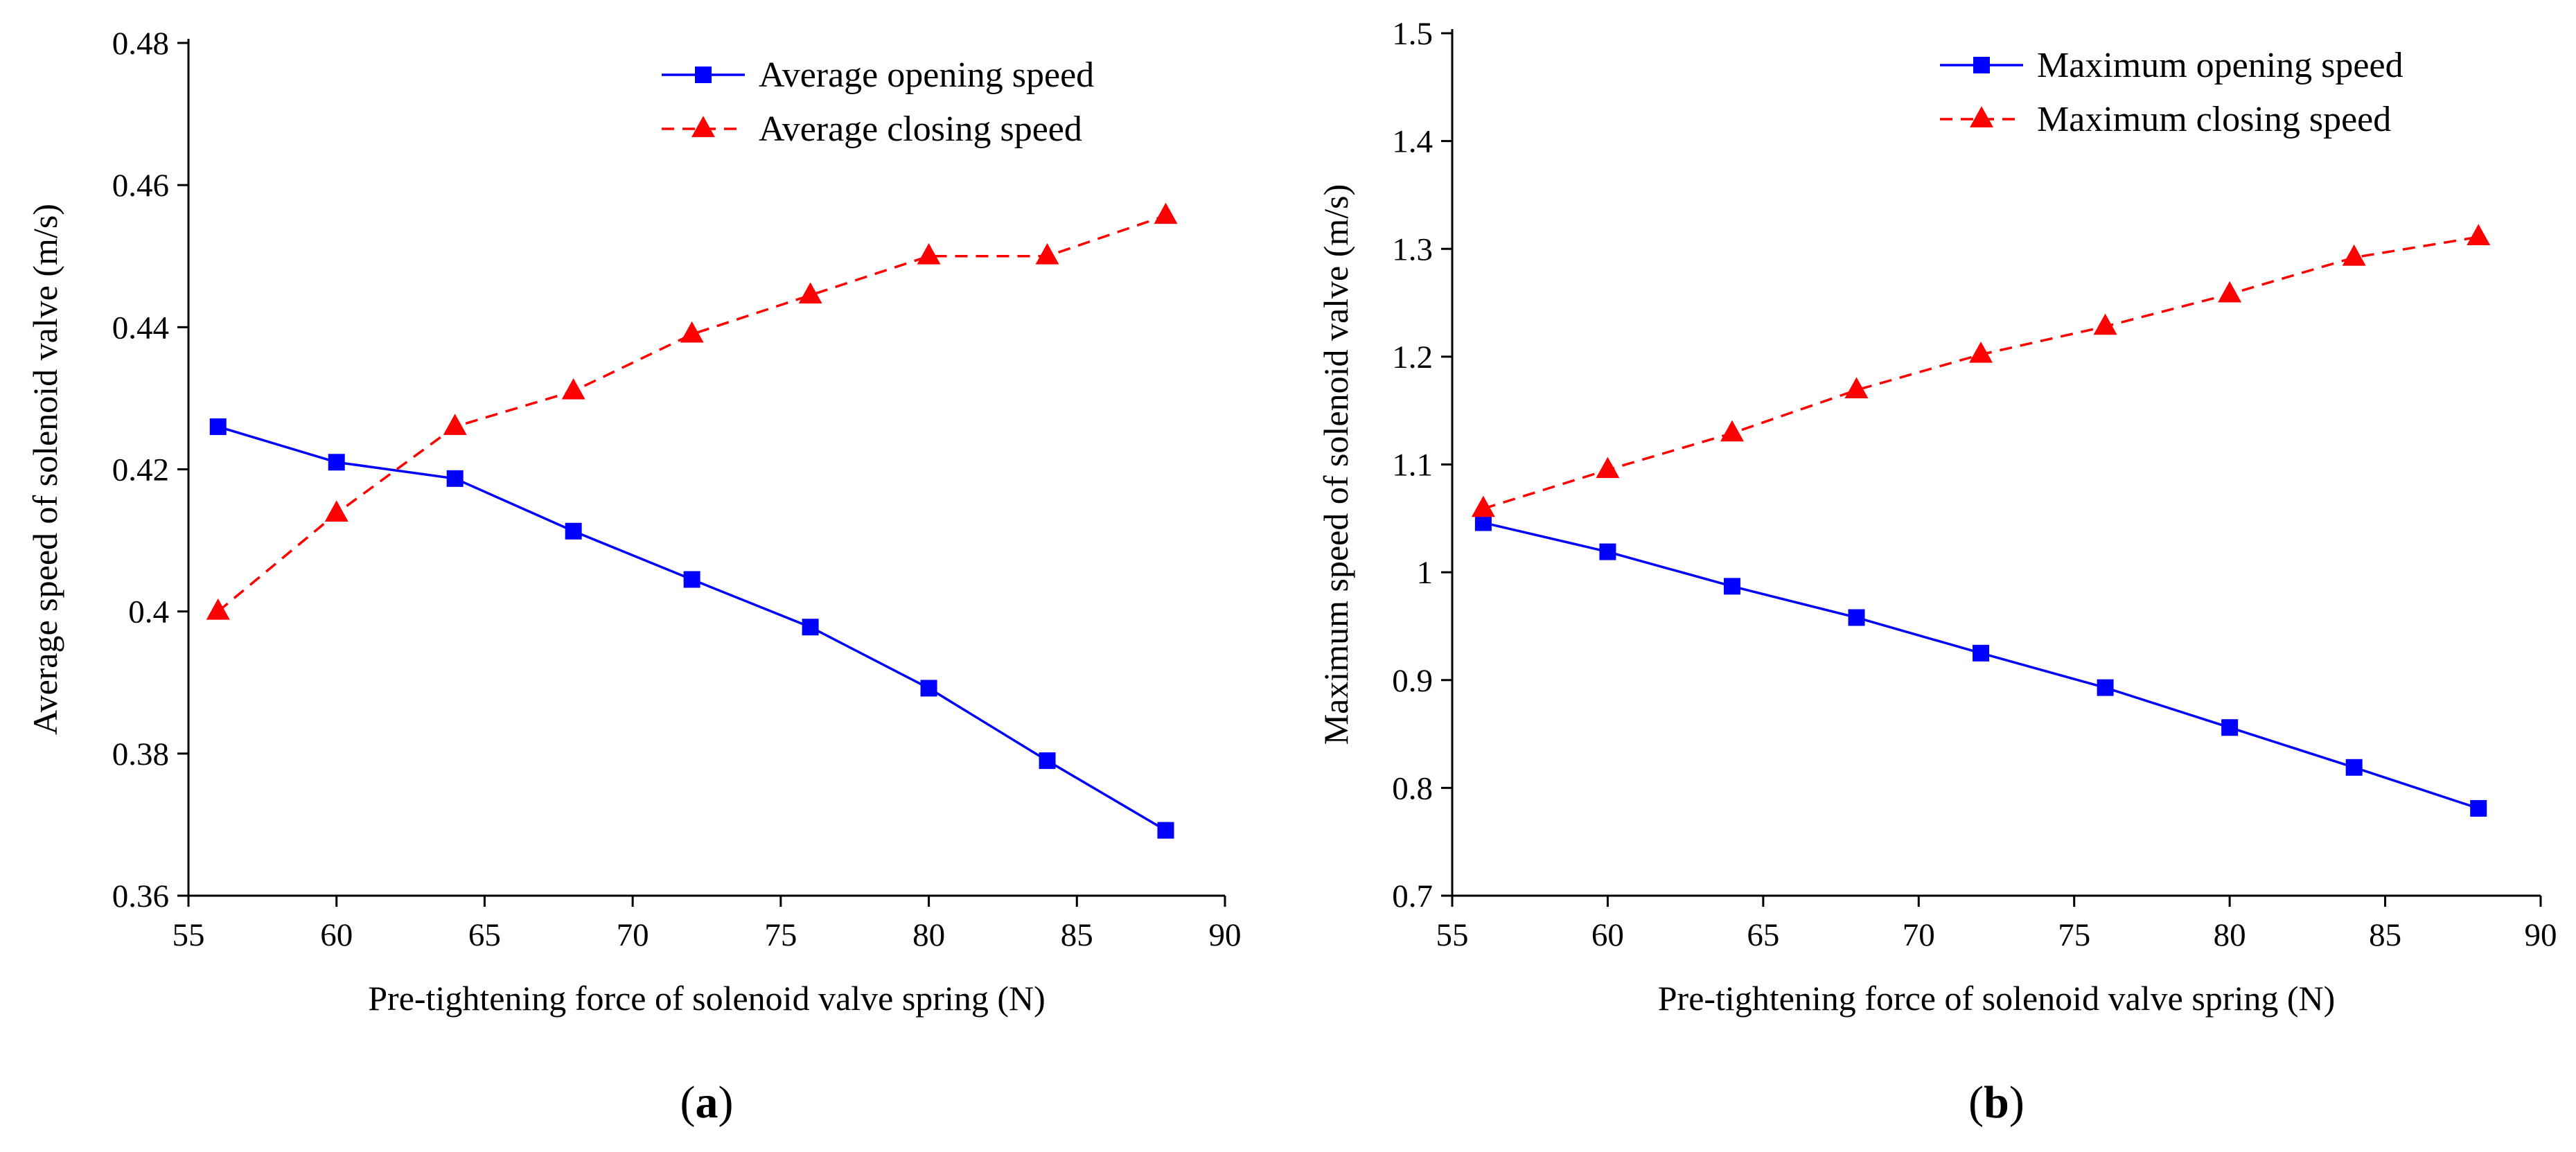 This screenshot has height=1152, width=2576. I want to click on y-tick-label: 0.46, so click(140, 186).